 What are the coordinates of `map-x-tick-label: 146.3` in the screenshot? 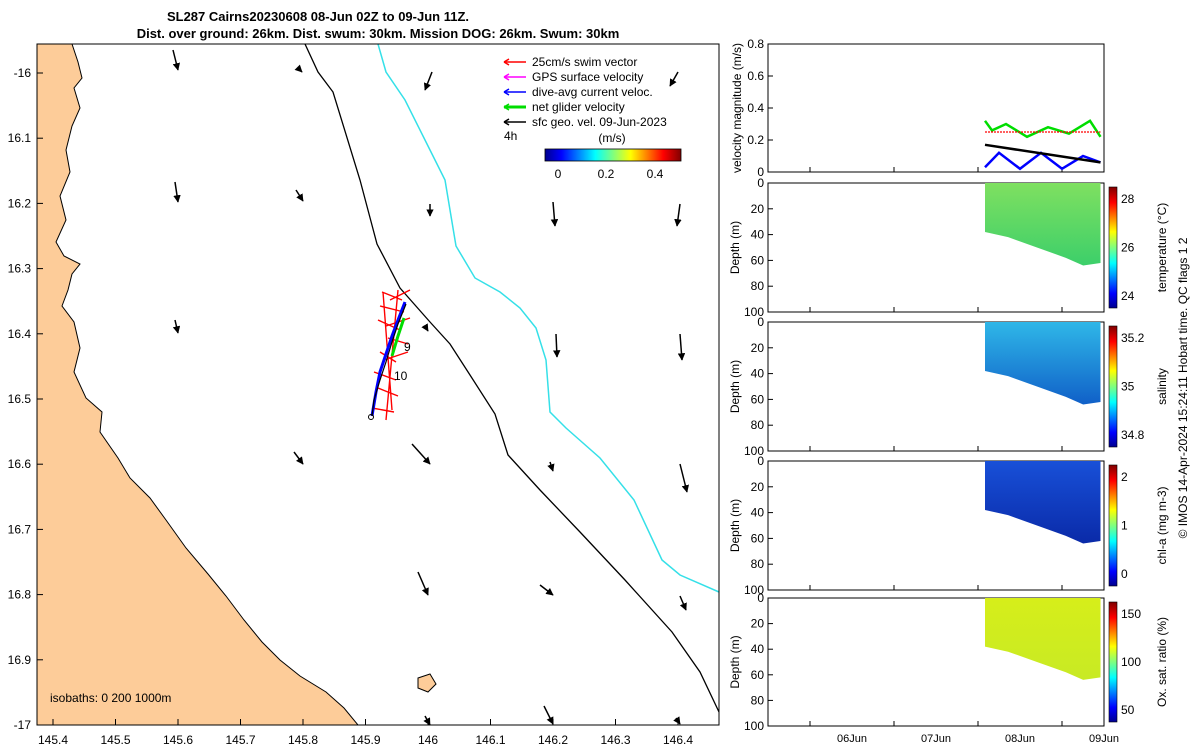 It's located at (615, 740).